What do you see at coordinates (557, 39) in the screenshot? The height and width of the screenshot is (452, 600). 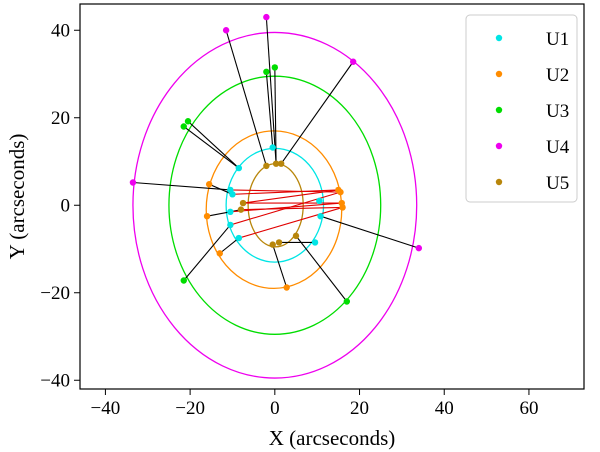 I see `legend-label-u1: U1` at bounding box center [557, 39].